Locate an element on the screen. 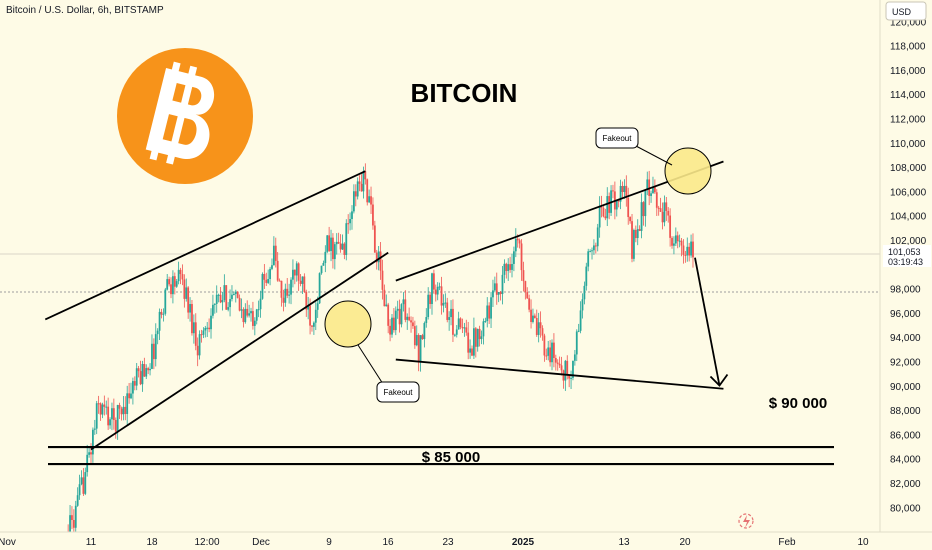 The height and width of the screenshot is (550, 932). time-axis: Nov 11 18 12:00 Dec 9 16 23 2025 13 20 Feb 10 is located at coordinates (466, 540).